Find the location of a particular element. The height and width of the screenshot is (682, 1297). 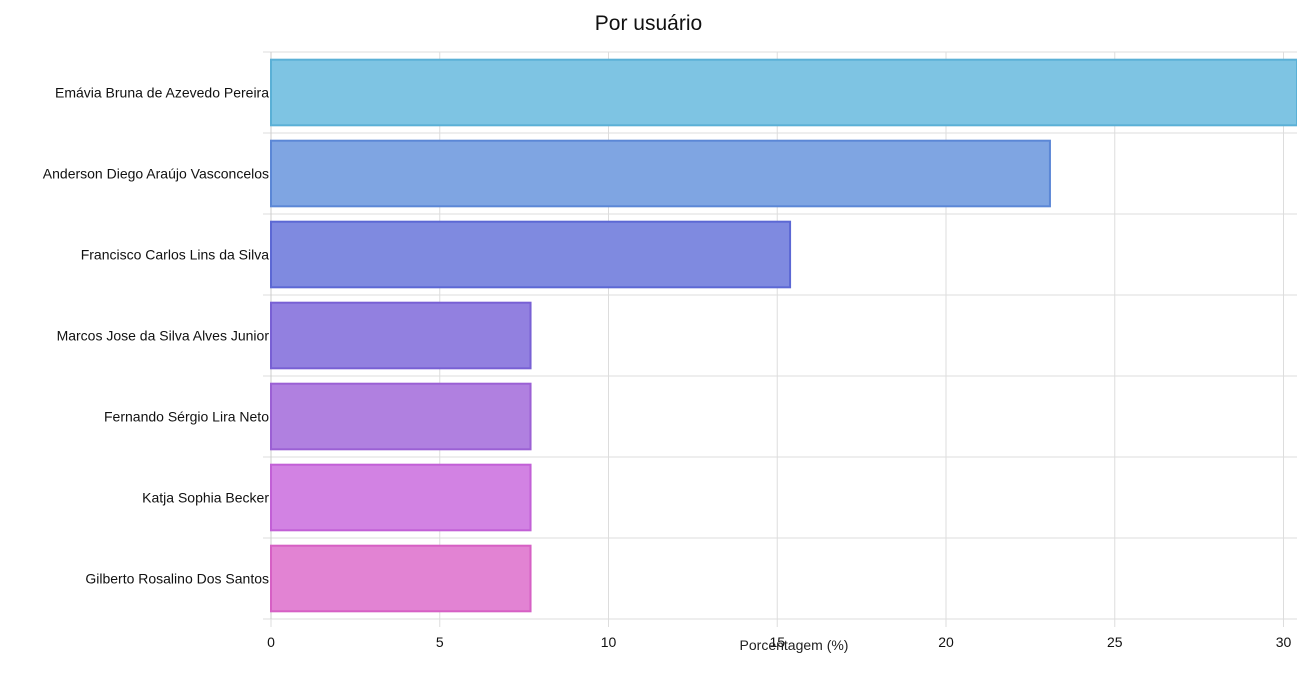

category-label: Fernando Sérgio Lira Neto is located at coordinates (186, 417).